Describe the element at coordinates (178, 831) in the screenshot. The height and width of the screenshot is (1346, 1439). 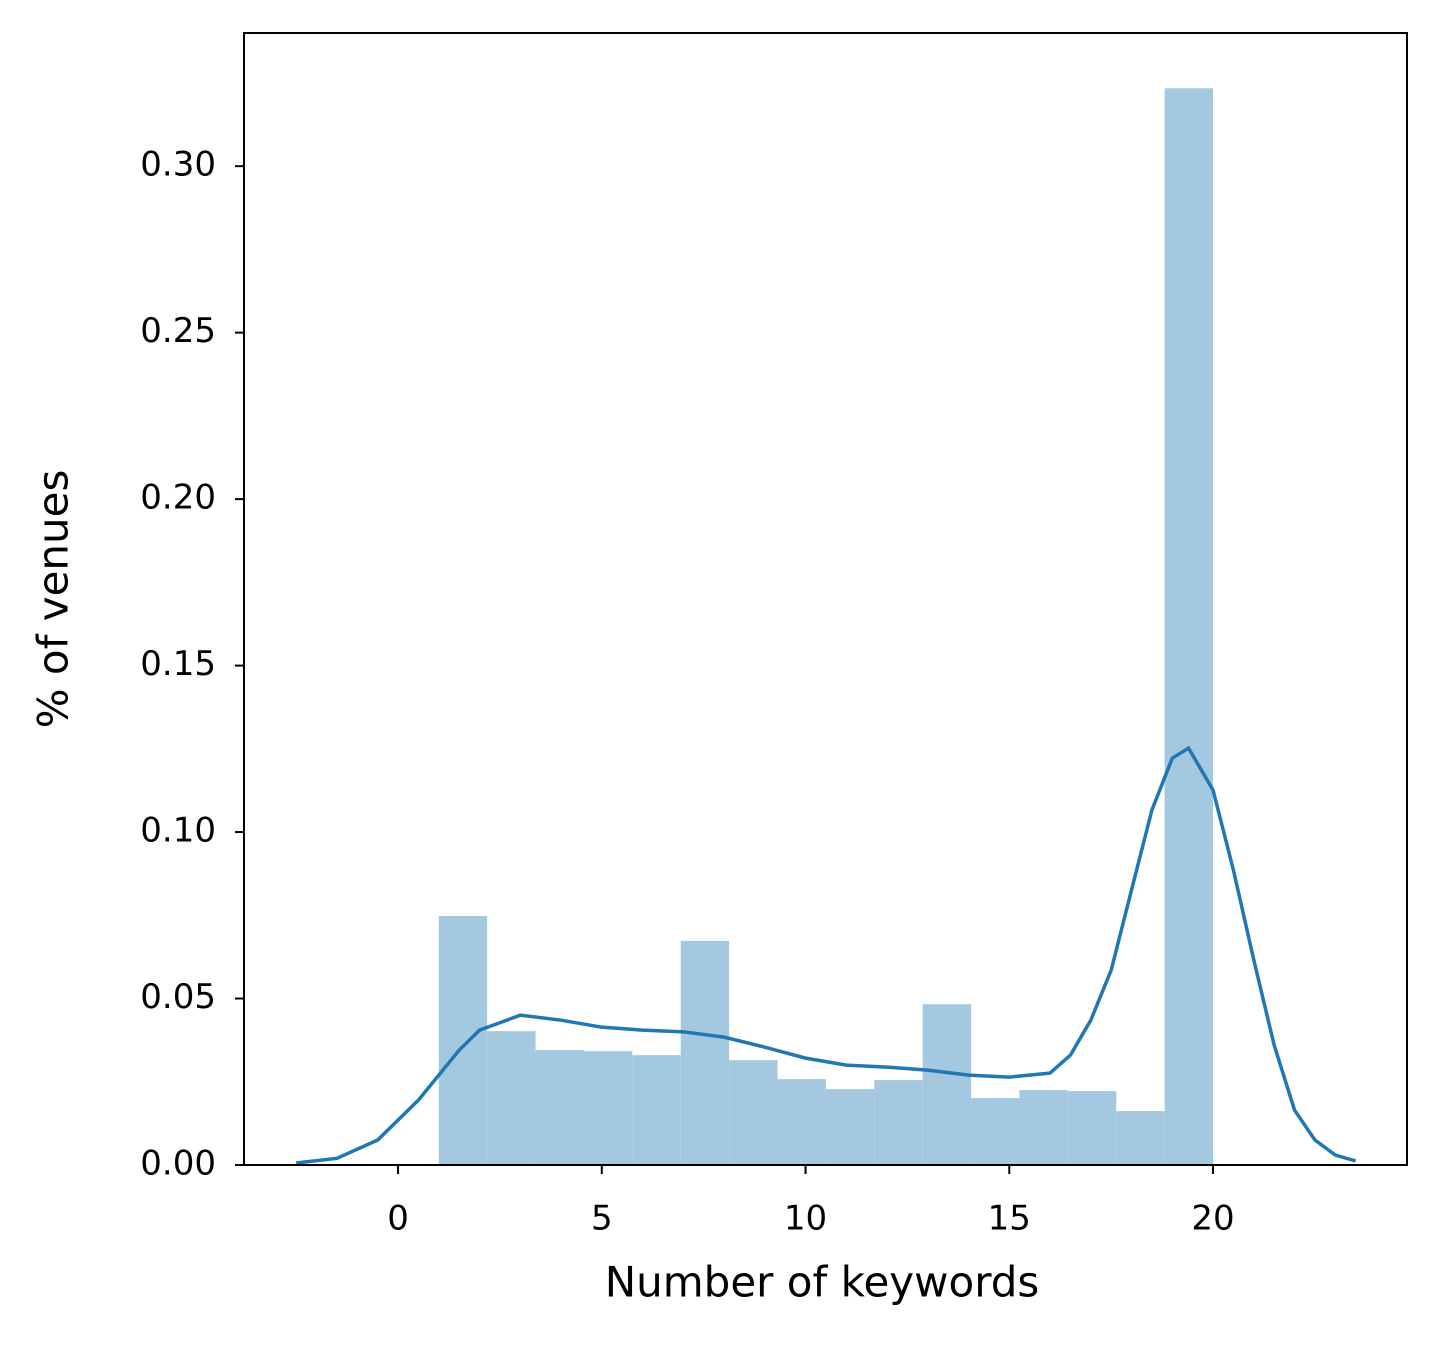
I see `y-tick-label: 0.10` at that location.